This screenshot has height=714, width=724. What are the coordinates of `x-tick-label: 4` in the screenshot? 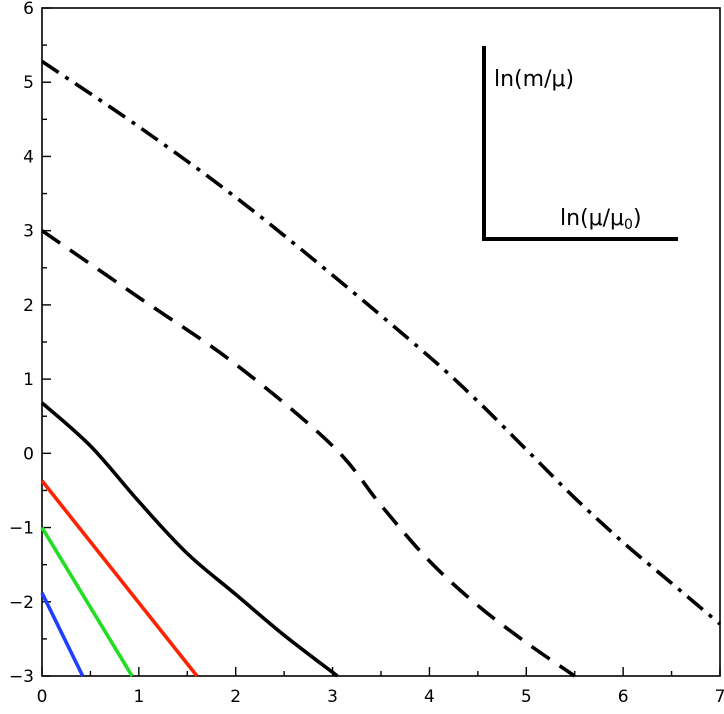 It's located at (429, 697).